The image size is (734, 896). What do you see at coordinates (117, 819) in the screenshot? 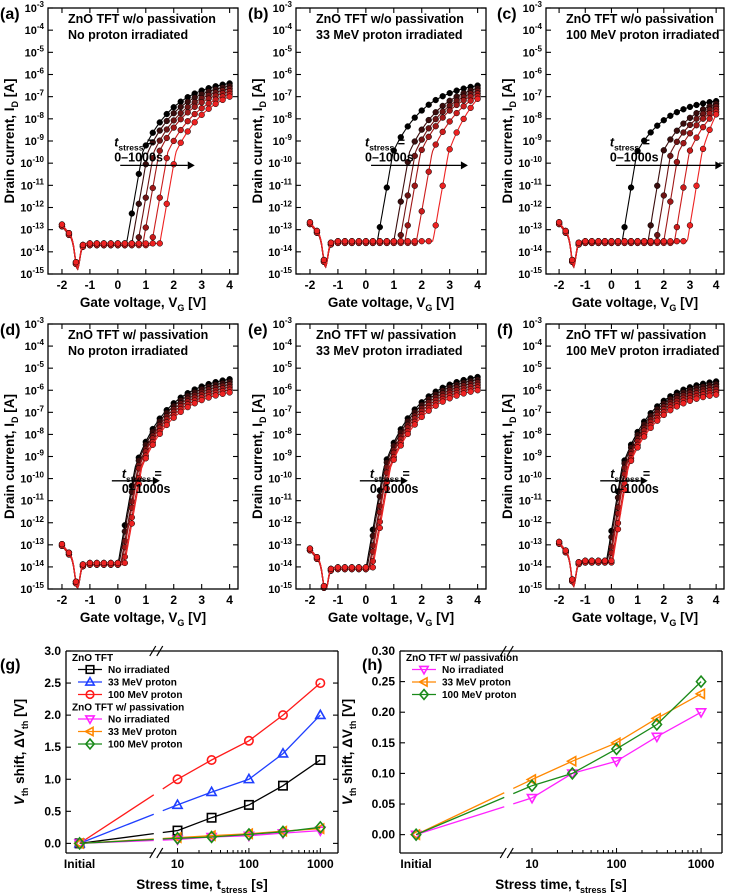
I see `series-line` at bounding box center [117, 819].